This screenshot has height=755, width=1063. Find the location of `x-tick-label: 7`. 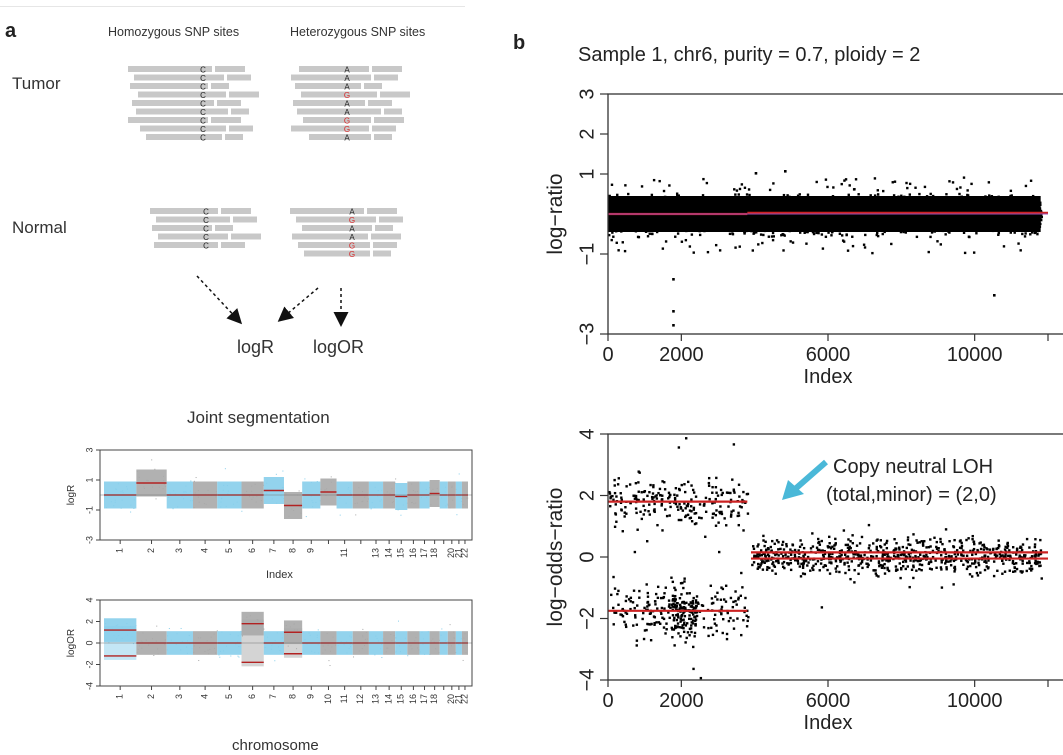

x-tick-label: 7 is located at coordinates (273, 550).